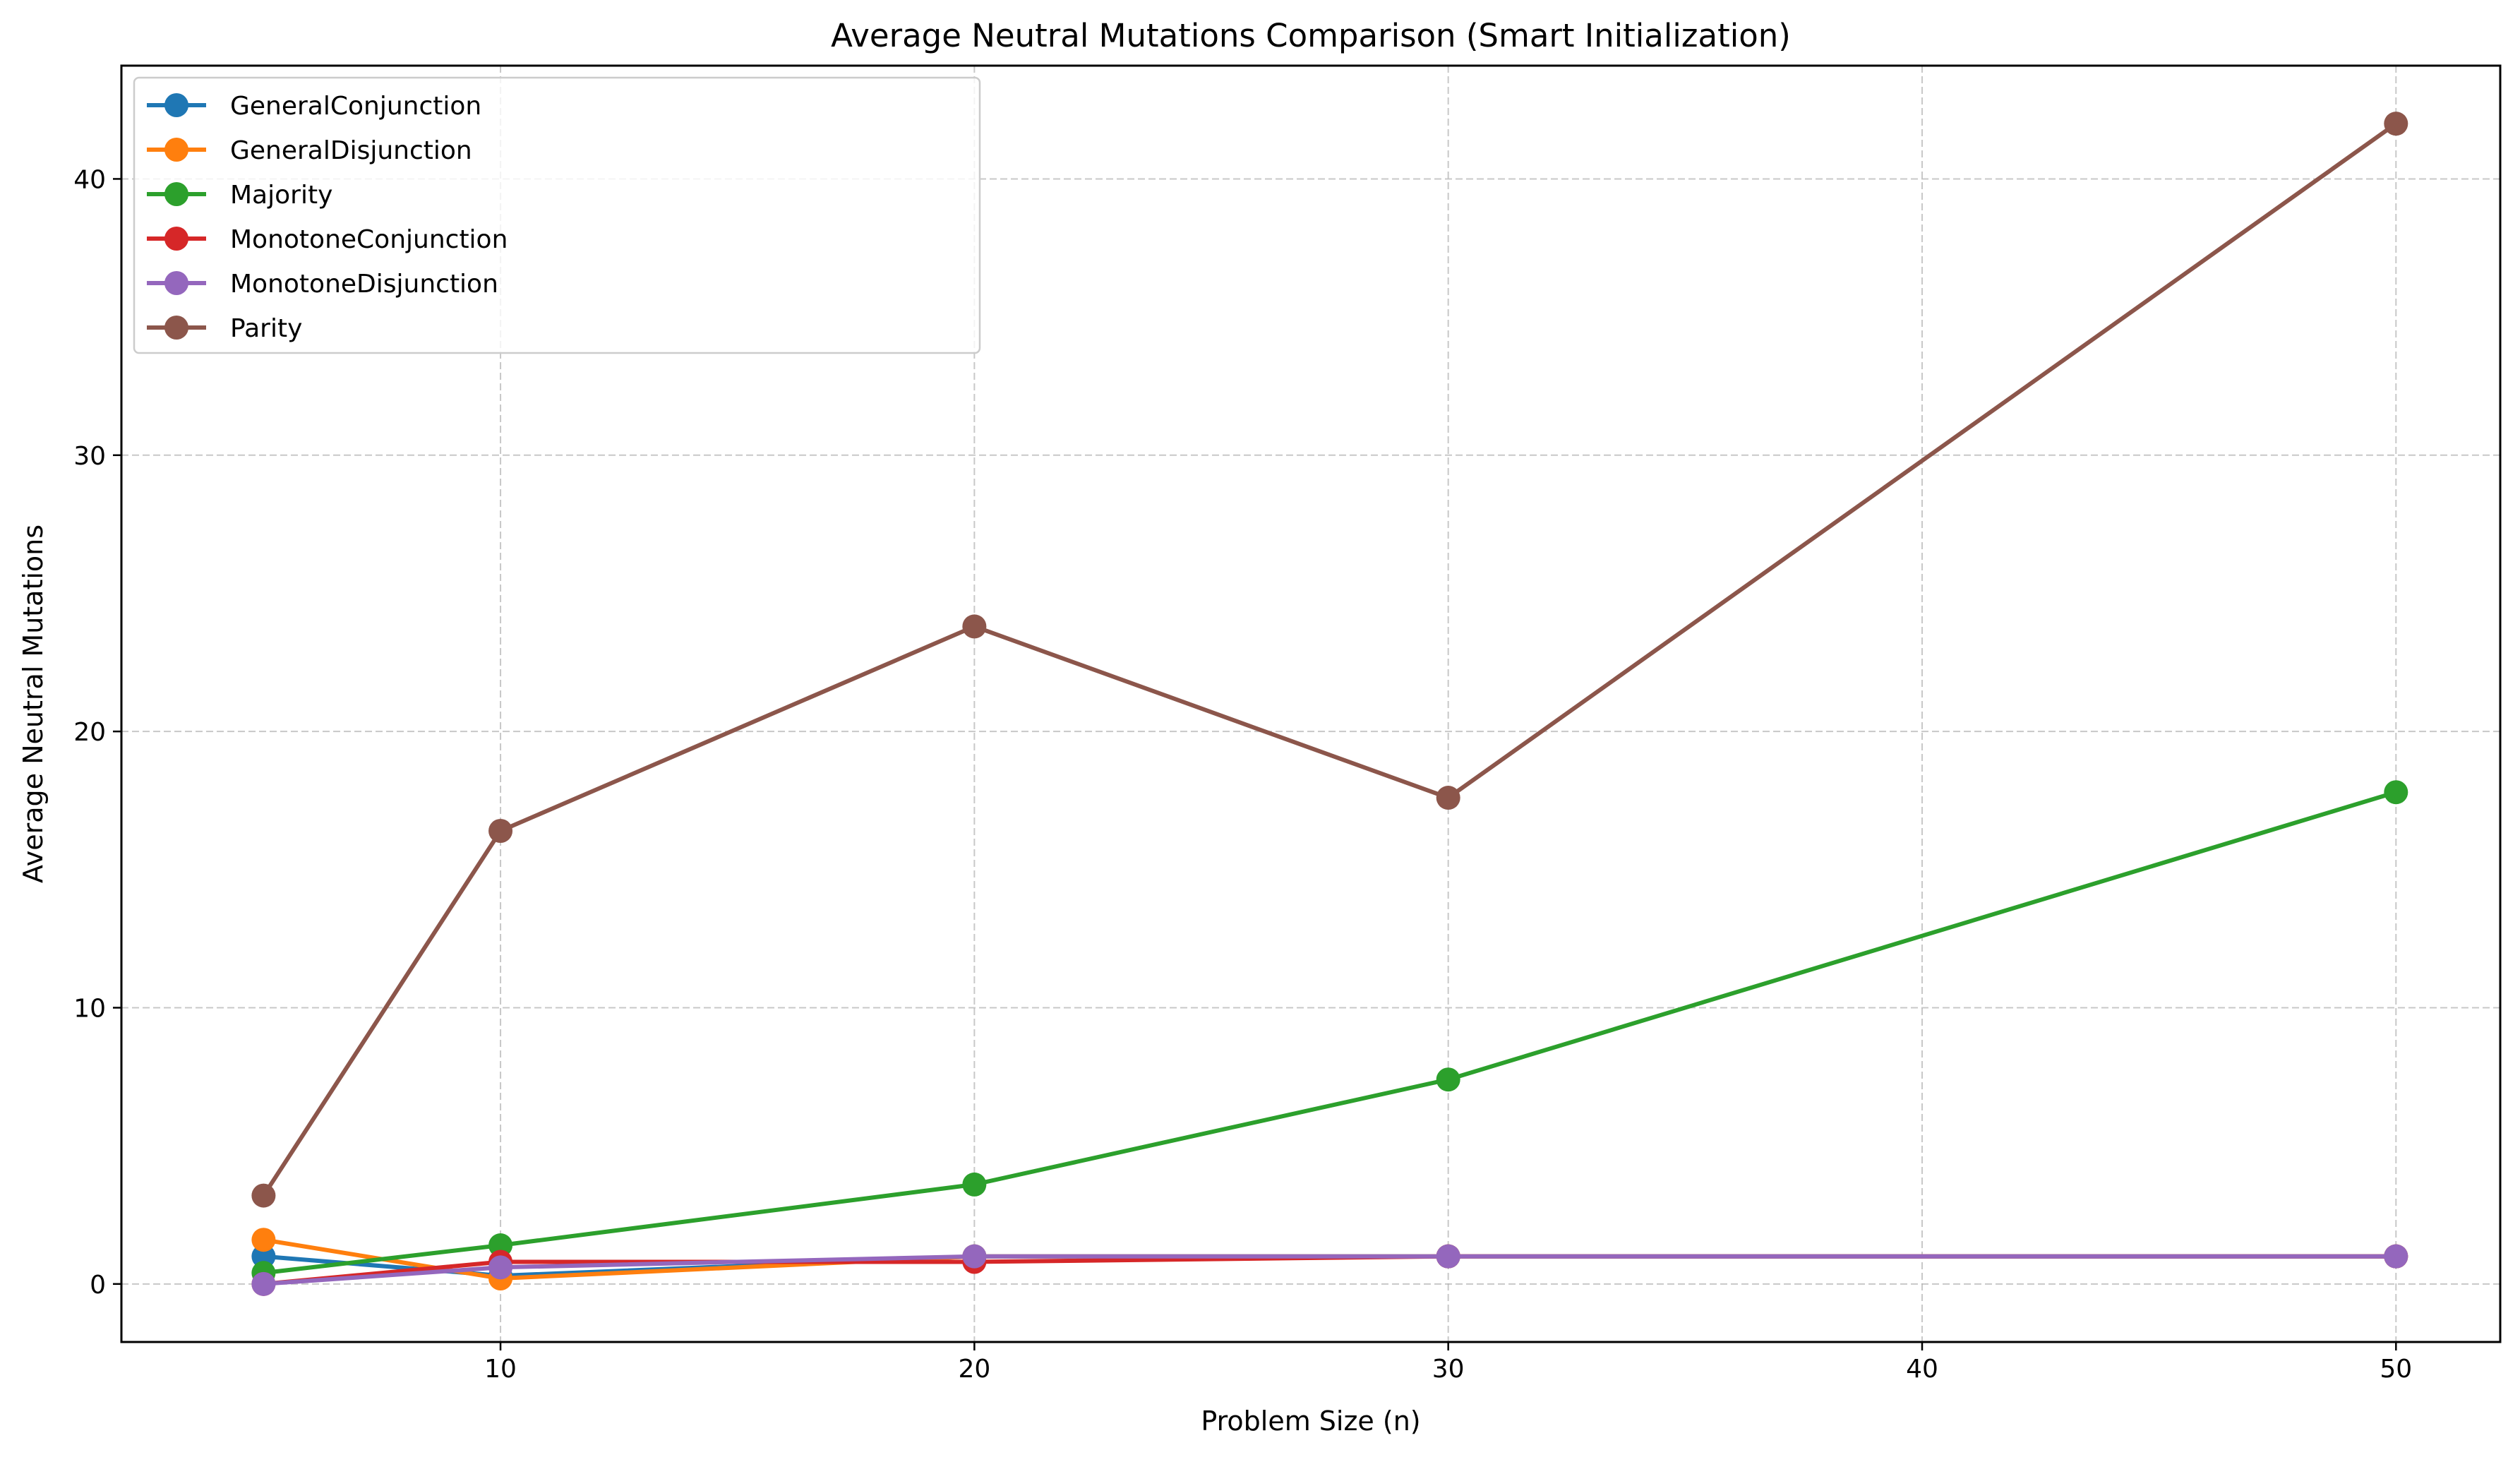 The image size is (2520, 1462). I want to click on y-tick-label: 10, so click(90, 1008).